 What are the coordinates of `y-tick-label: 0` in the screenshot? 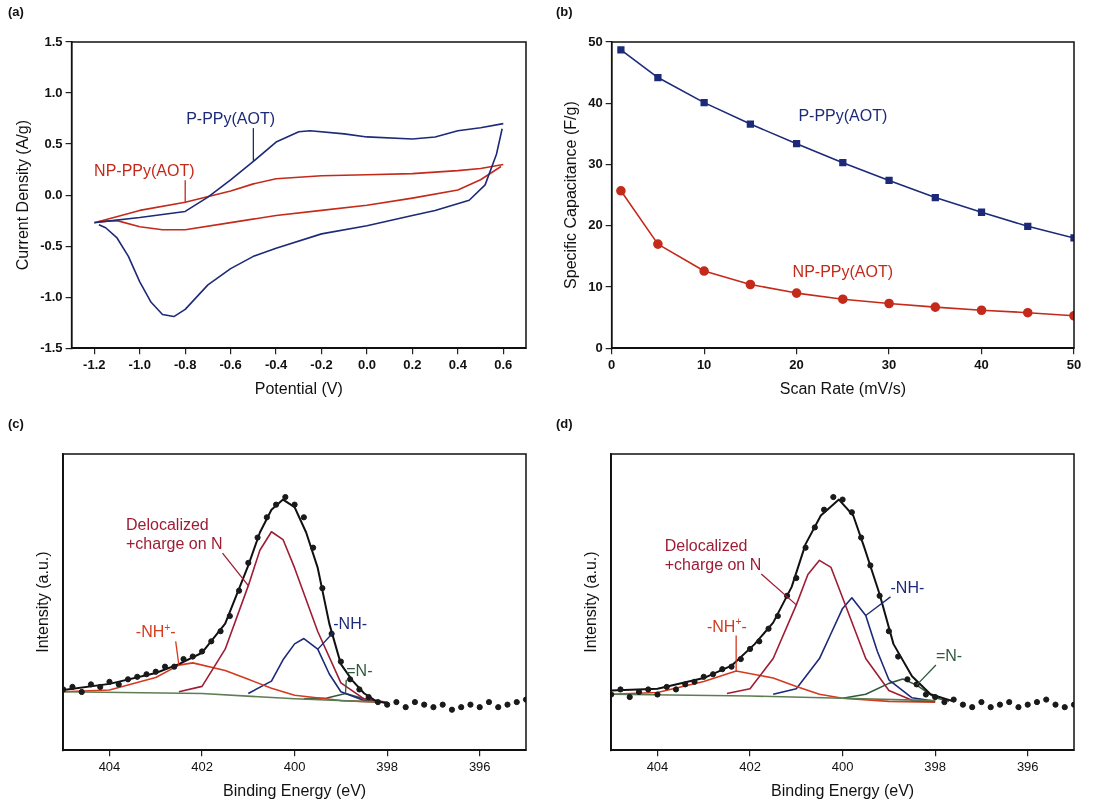 It's located at (599, 347).